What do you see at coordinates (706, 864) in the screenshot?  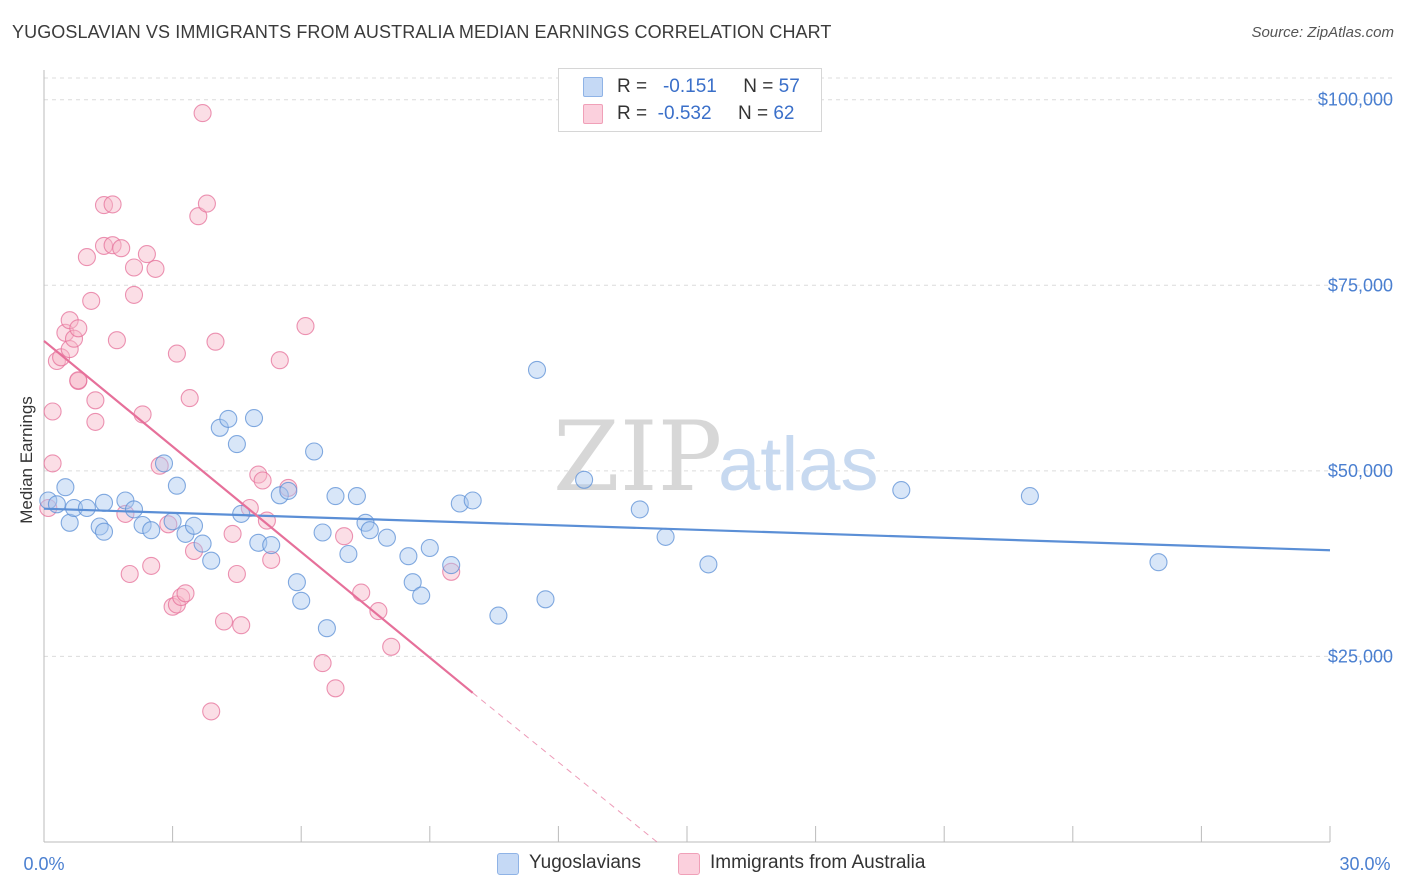 I see `x-tick-labels: 0.0% 30.0%` at bounding box center [706, 864].